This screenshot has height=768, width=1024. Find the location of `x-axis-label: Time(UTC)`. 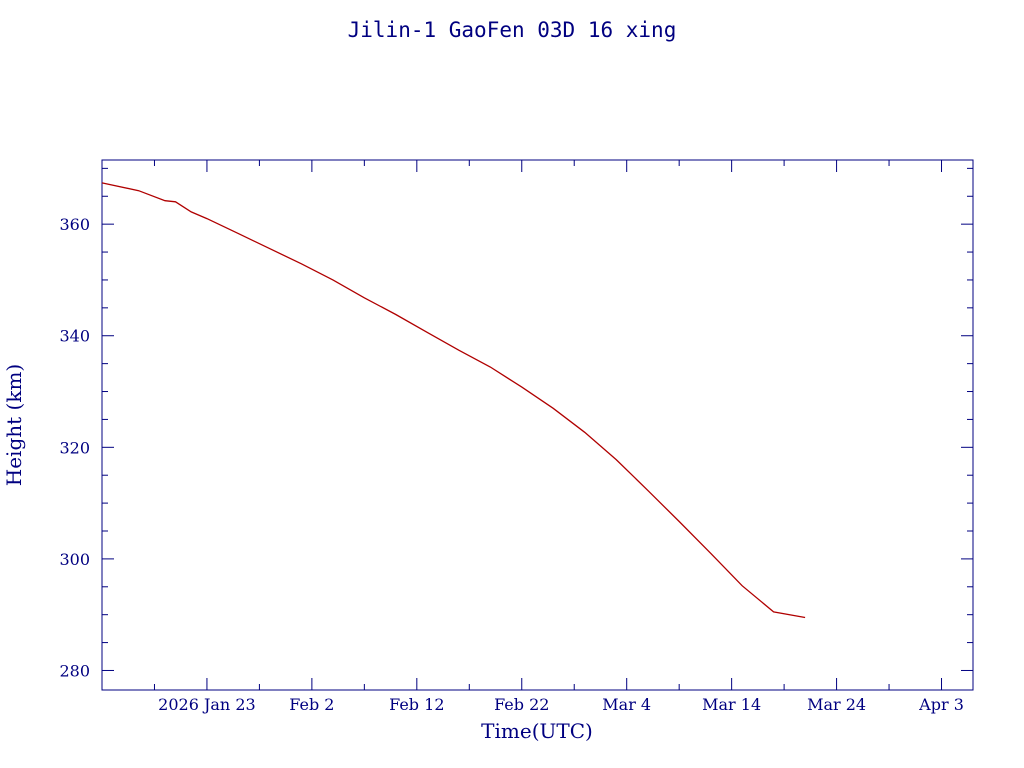

x-axis-label: Time(UTC) is located at coordinates (537, 731).